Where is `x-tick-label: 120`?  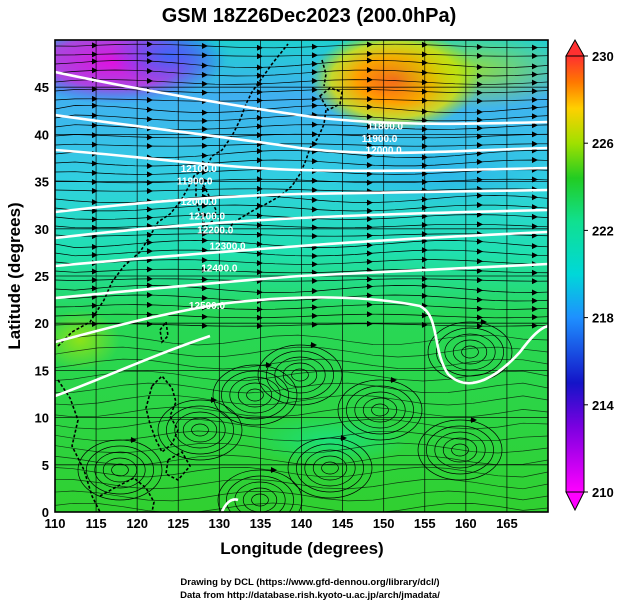
x-tick-label: 120 is located at coordinates (137, 523).